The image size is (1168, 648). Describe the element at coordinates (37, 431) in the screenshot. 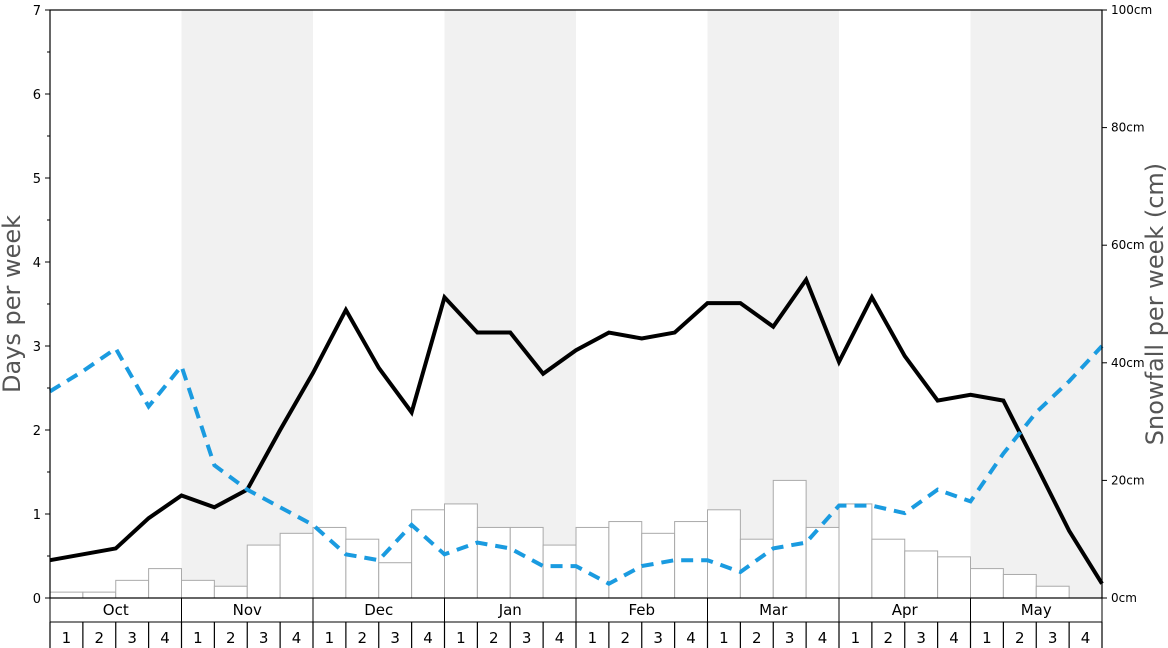

I see `left-tick-label: 2` at that location.